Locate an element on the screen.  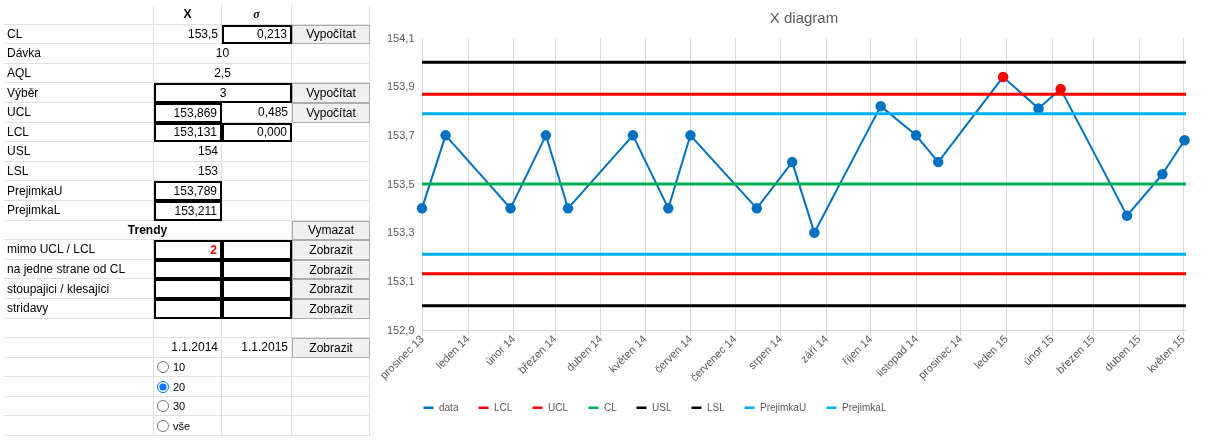
y-tick-label: 154,1 is located at coordinates (400, 37).